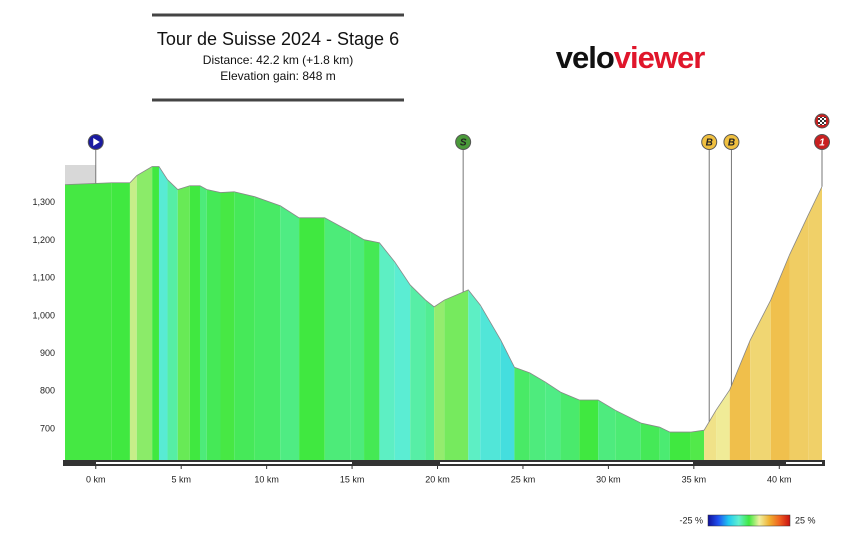  I want to click on start-icon, so click(96, 142).